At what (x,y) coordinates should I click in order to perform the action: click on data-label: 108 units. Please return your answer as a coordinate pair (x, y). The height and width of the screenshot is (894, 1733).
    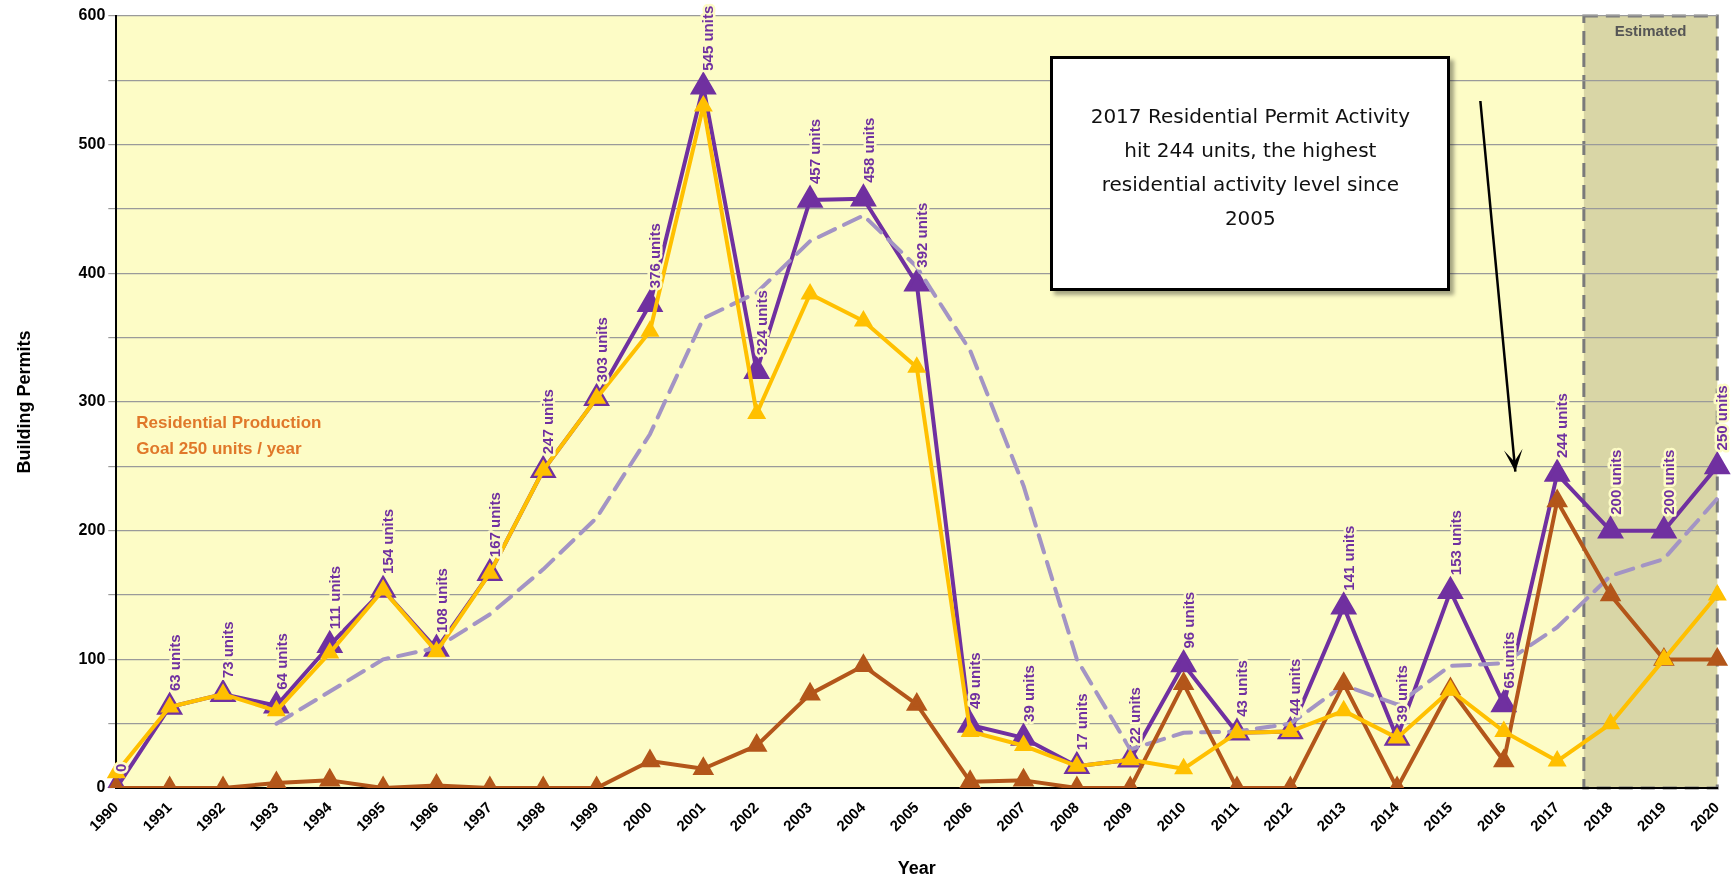
    Looking at the image, I should click on (441, 601).